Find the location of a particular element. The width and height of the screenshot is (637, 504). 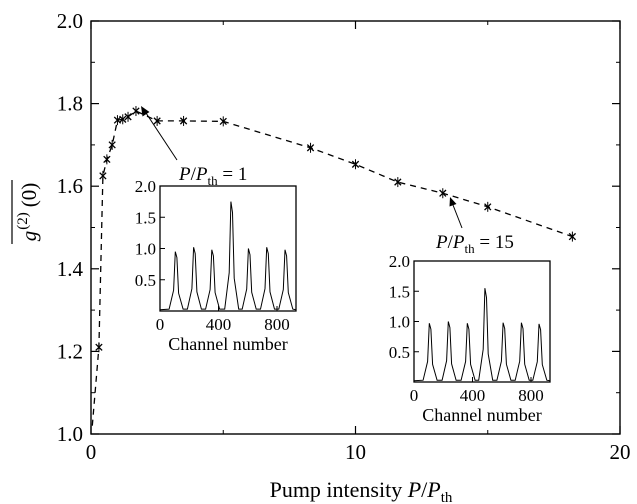

y-tick-label: 1.4 is located at coordinates (70, 269).